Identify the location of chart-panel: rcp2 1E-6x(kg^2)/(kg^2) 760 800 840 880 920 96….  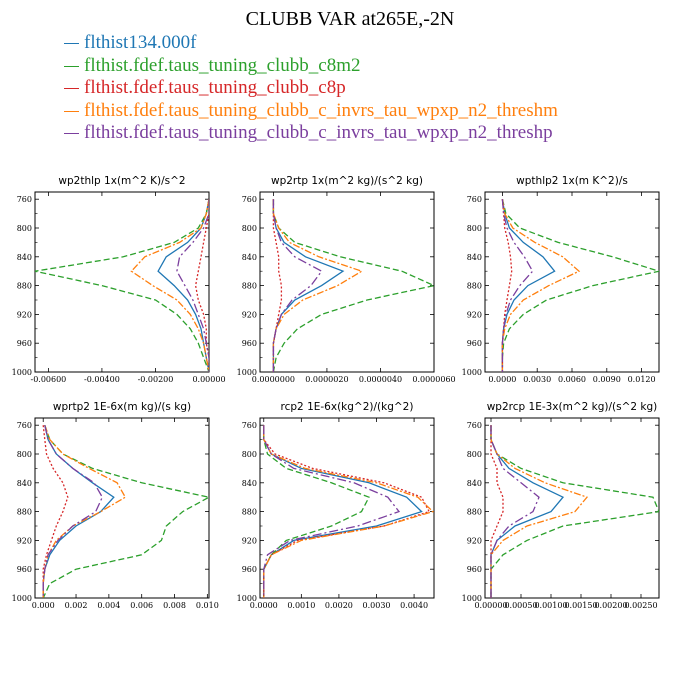
(336, 505).